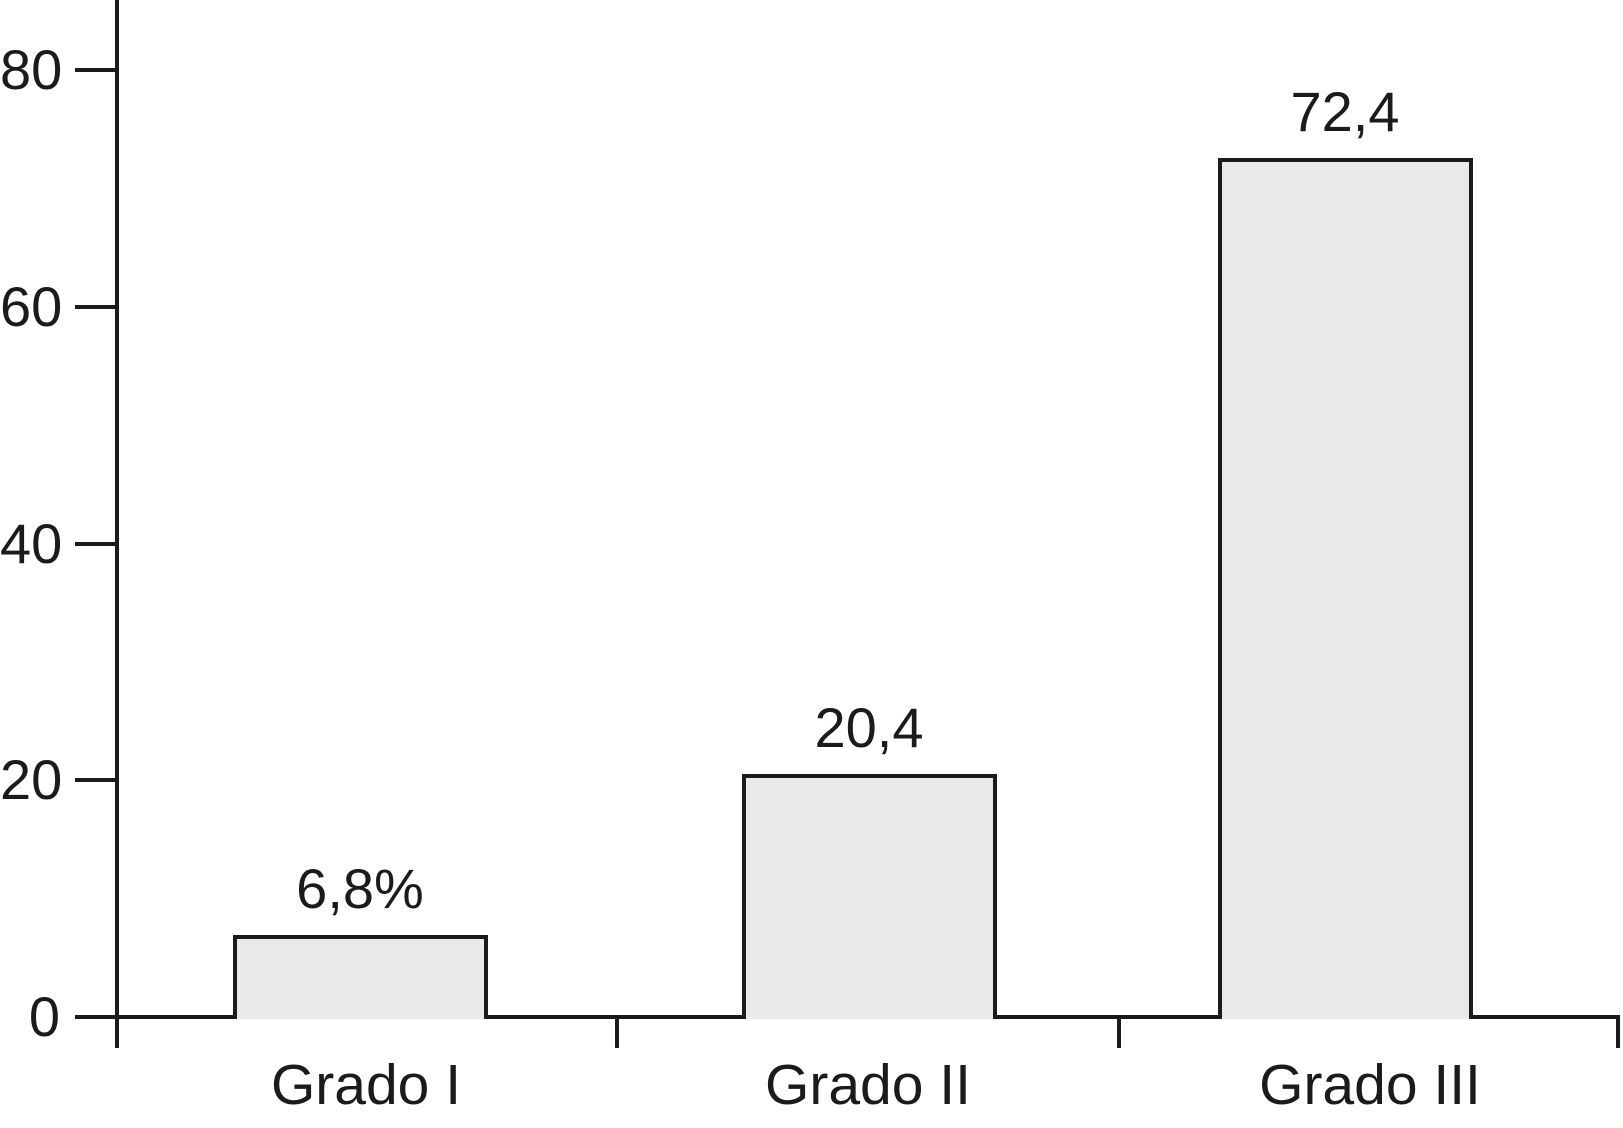  What do you see at coordinates (31, 306) in the screenshot?
I see `y-tick-label: 60` at bounding box center [31, 306].